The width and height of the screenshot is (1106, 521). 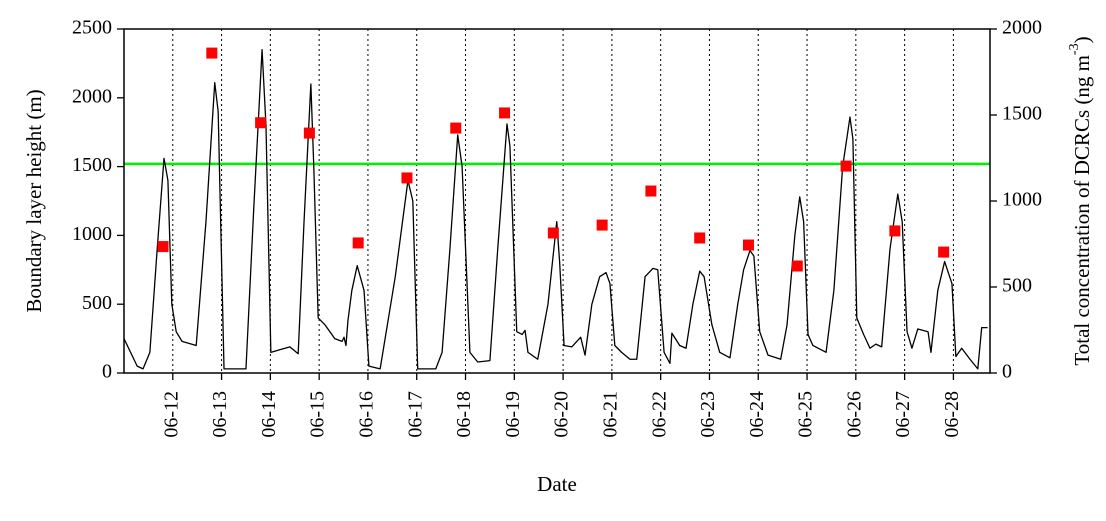 What do you see at coordinates (97, 303) in the screenshot?
I see `y-tick-label: 500` at bounding box center [97, 303].